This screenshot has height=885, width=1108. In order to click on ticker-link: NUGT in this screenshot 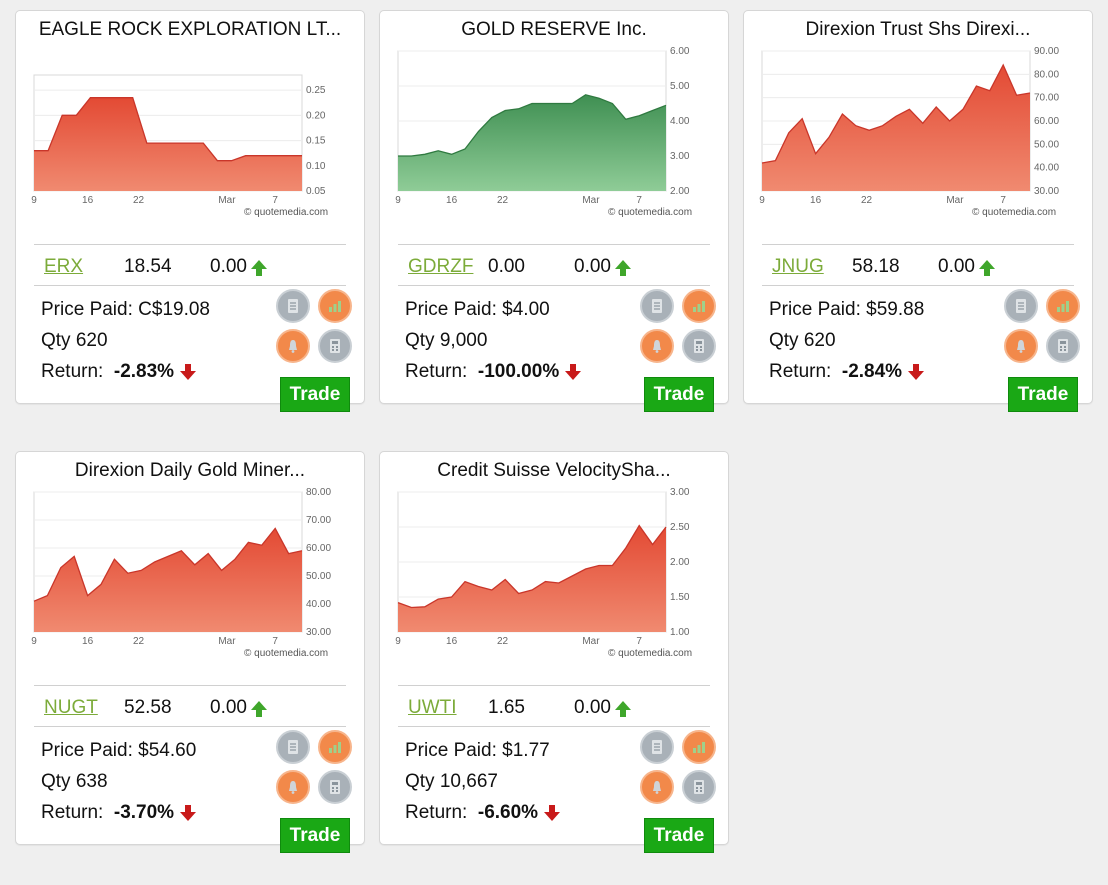, I will do `click(71, 707)`.